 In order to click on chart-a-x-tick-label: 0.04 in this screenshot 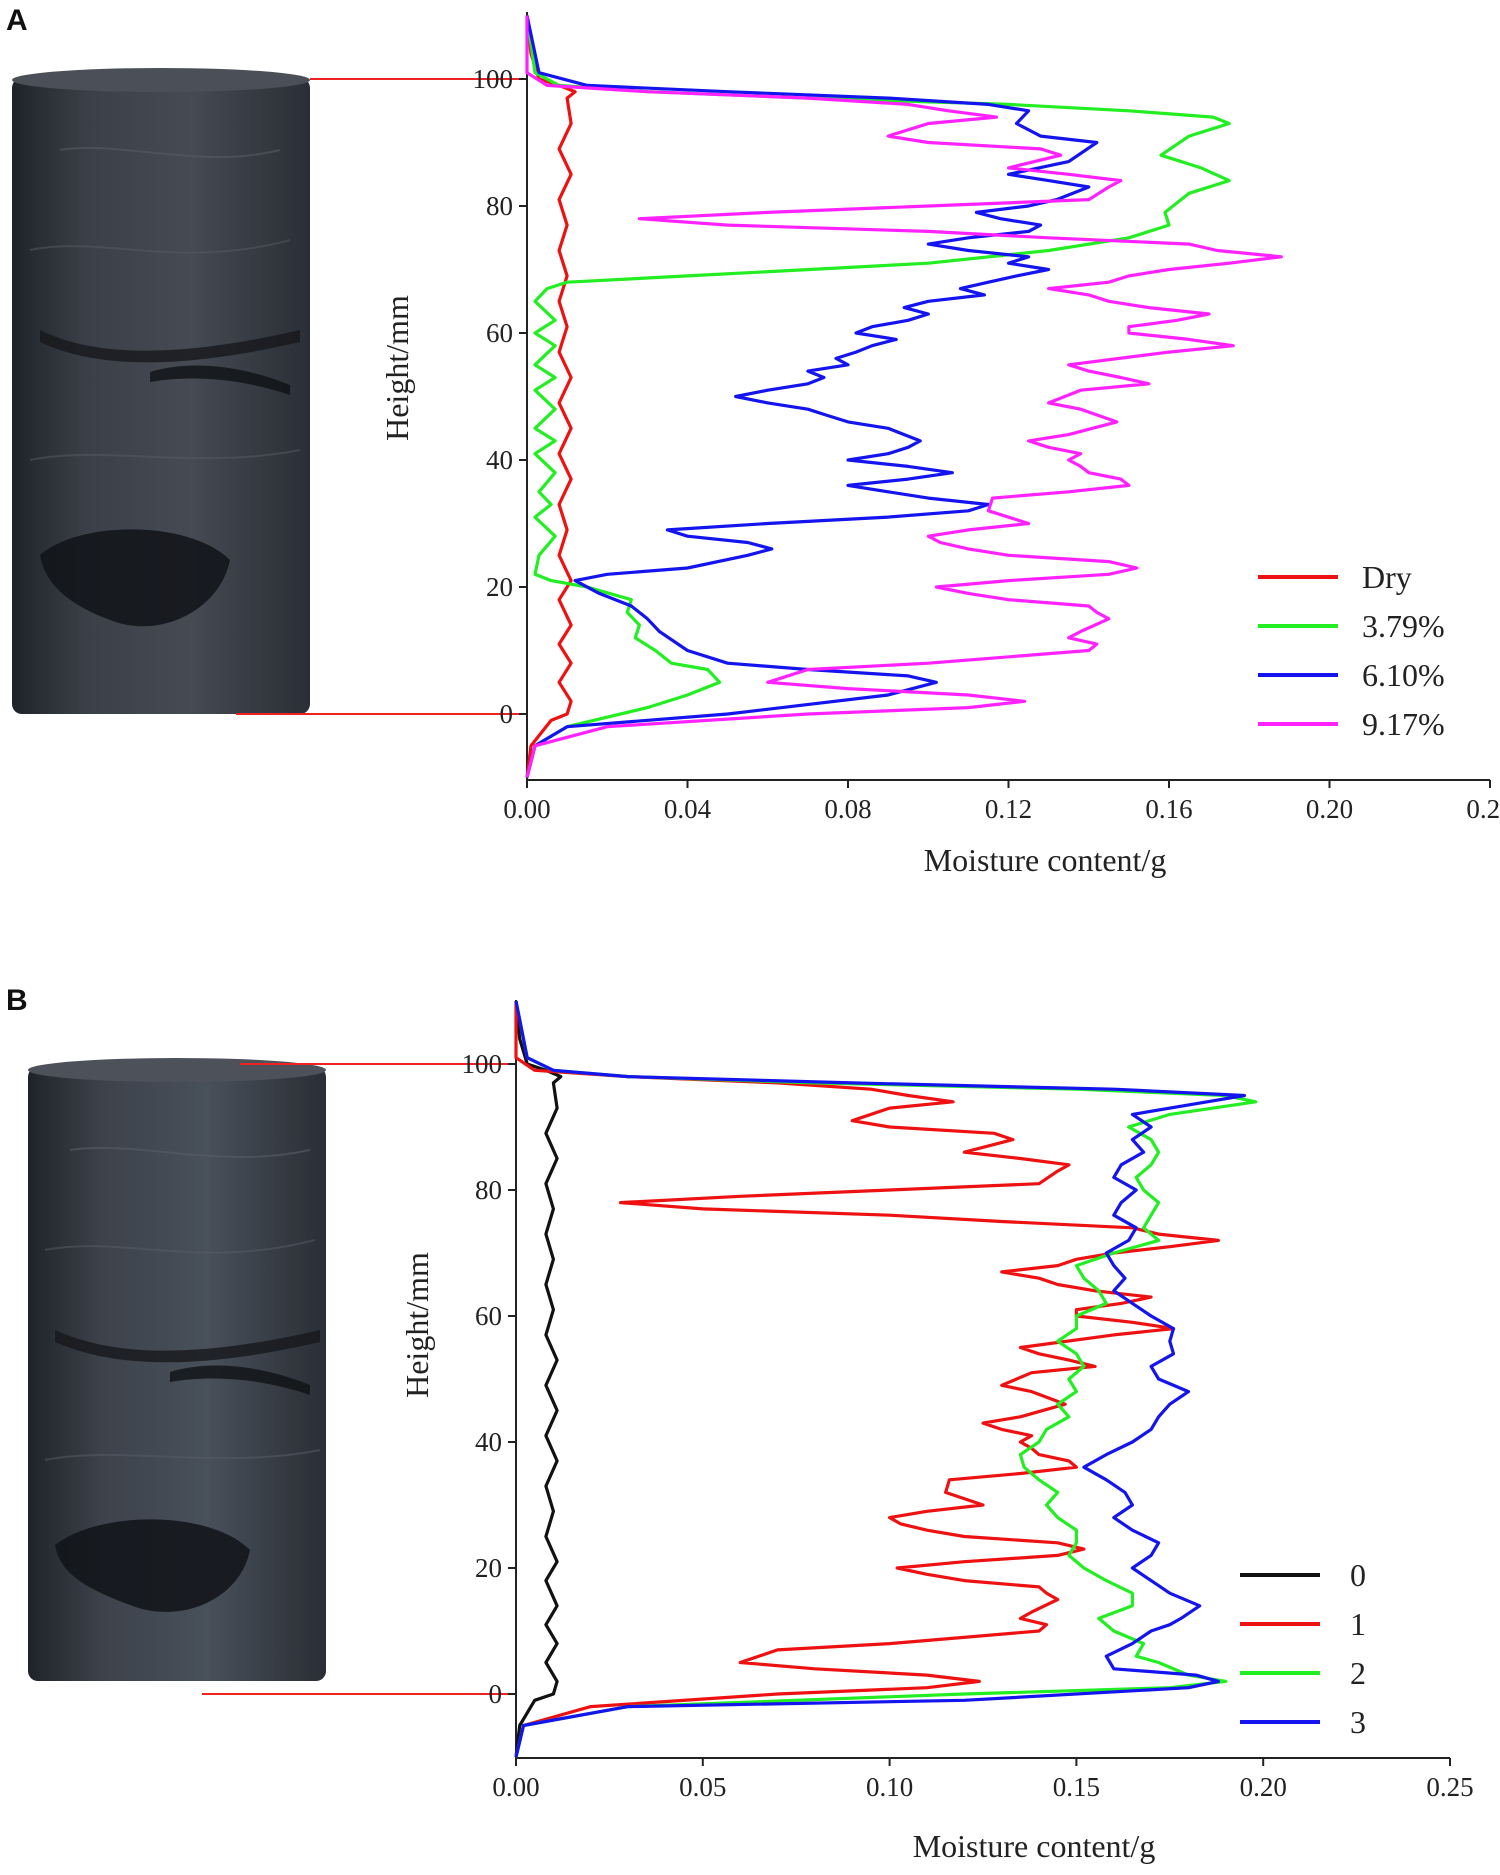, I will do `click(688, 809)`.